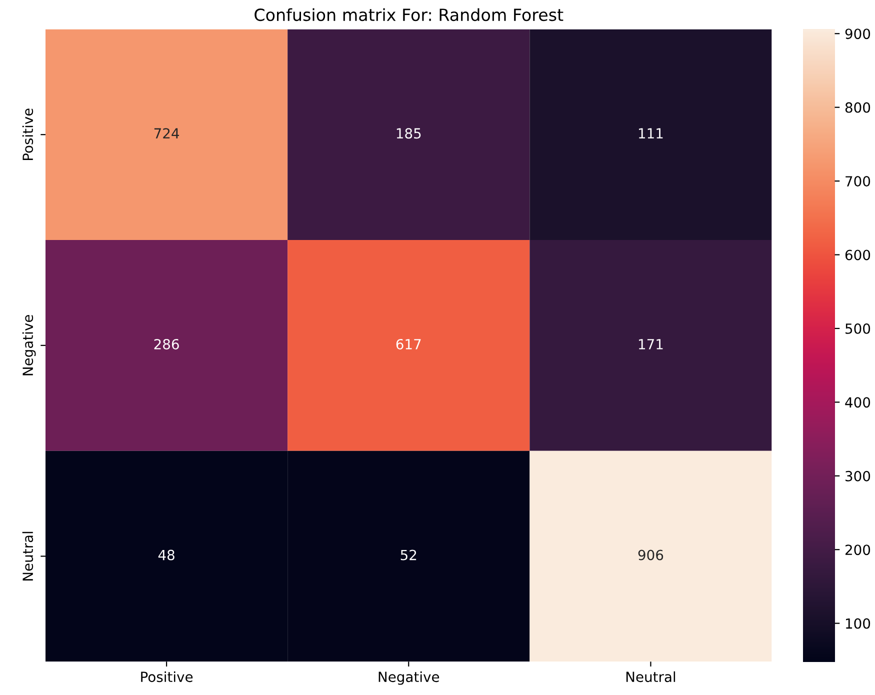 The height and width of the screenshot is (695, 875). Describe the element at coordinates (650, 133) in the screenshot. I see `data-label: 111` at that location.